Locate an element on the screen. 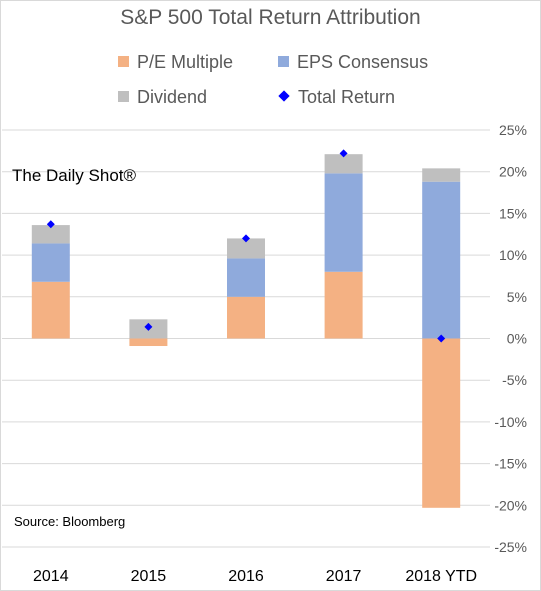 The height and width of the screenshot is (591, 541). legend-label-eps-consensus: EPS Consensus is located at coordinates (363, 62).